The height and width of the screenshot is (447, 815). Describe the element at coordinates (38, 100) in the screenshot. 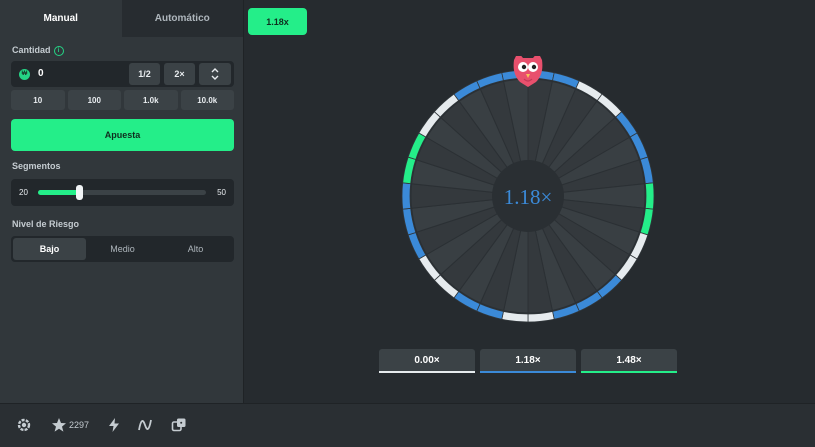

I see `preset-button: 10` at that location.